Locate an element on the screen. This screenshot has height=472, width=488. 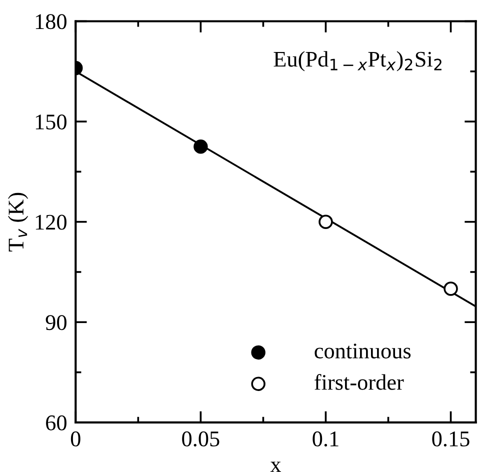
x-tick-label: 0.15 is located at coordinates (451, 439).